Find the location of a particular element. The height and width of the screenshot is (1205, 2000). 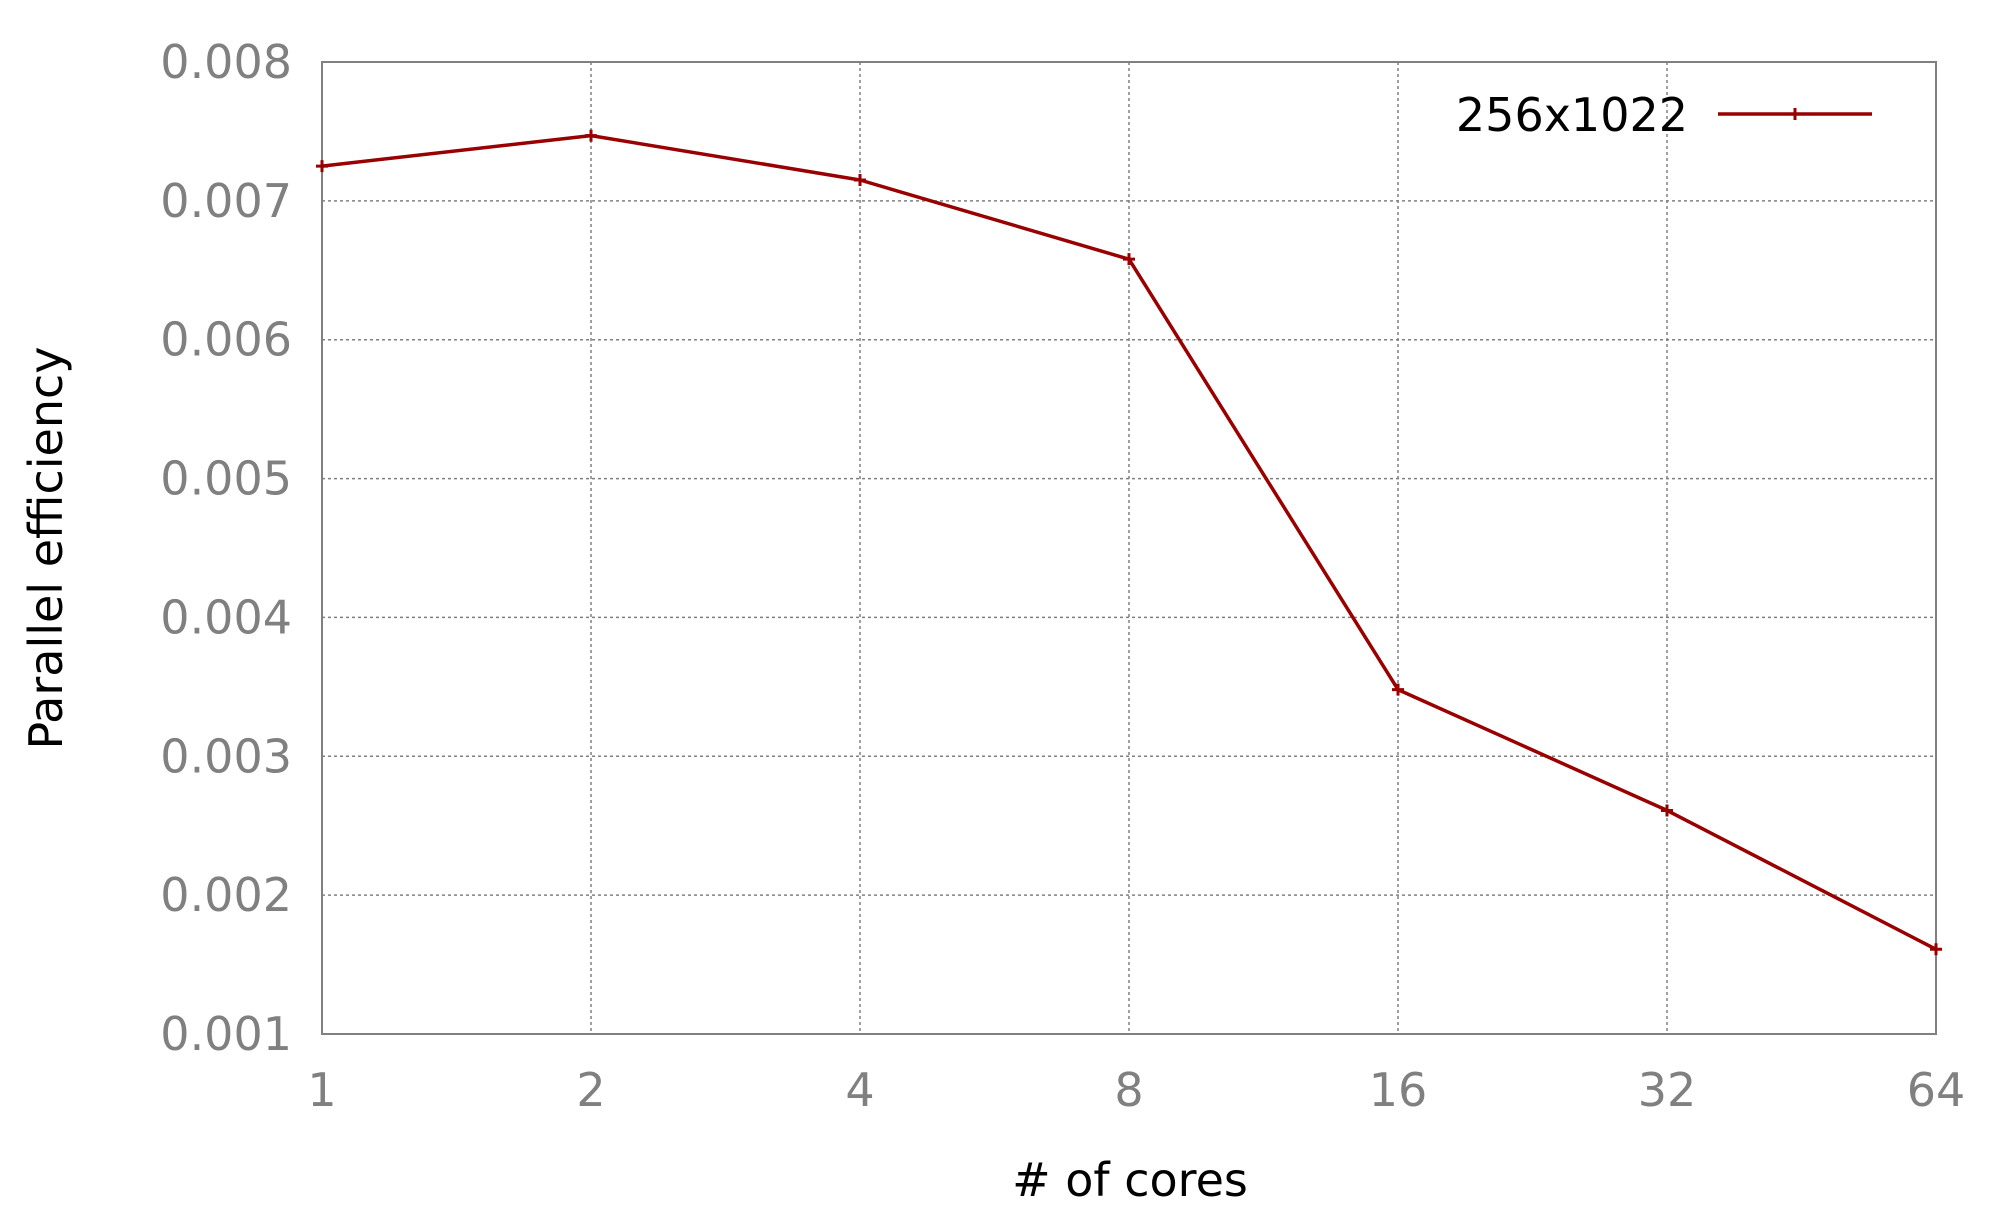

y-tick-label: 0.002 is located at coordinates (226, 895).